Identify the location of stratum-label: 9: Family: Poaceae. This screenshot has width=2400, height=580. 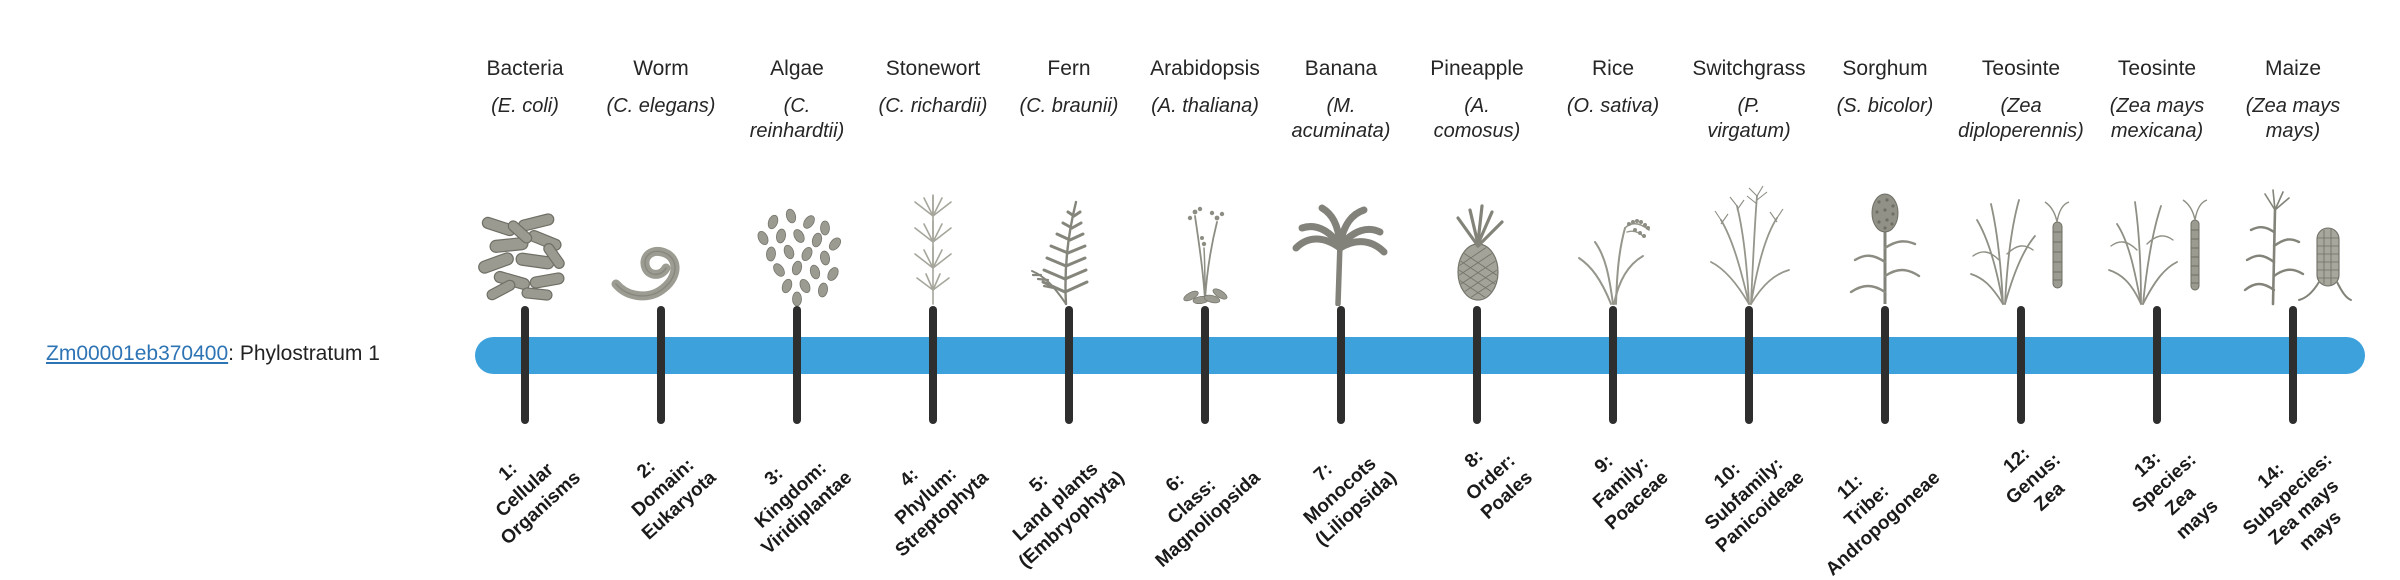
(1630, 492).